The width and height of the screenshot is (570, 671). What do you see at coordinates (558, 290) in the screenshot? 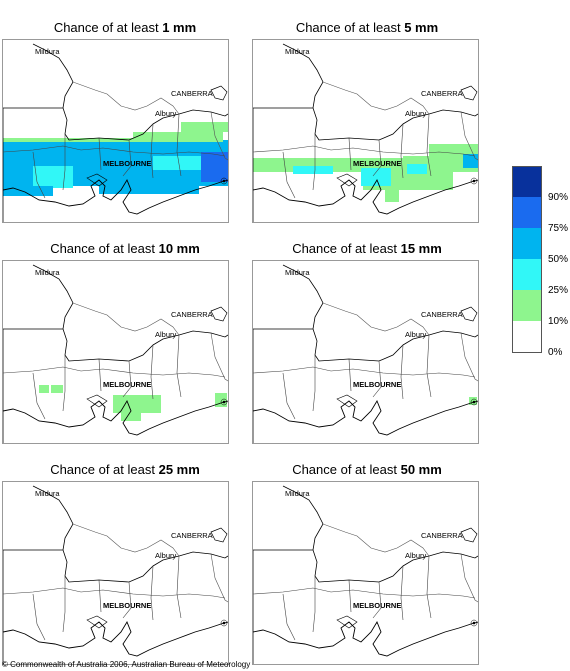
I see `legend-label-25: 25%` at bounding box center [558, 290].